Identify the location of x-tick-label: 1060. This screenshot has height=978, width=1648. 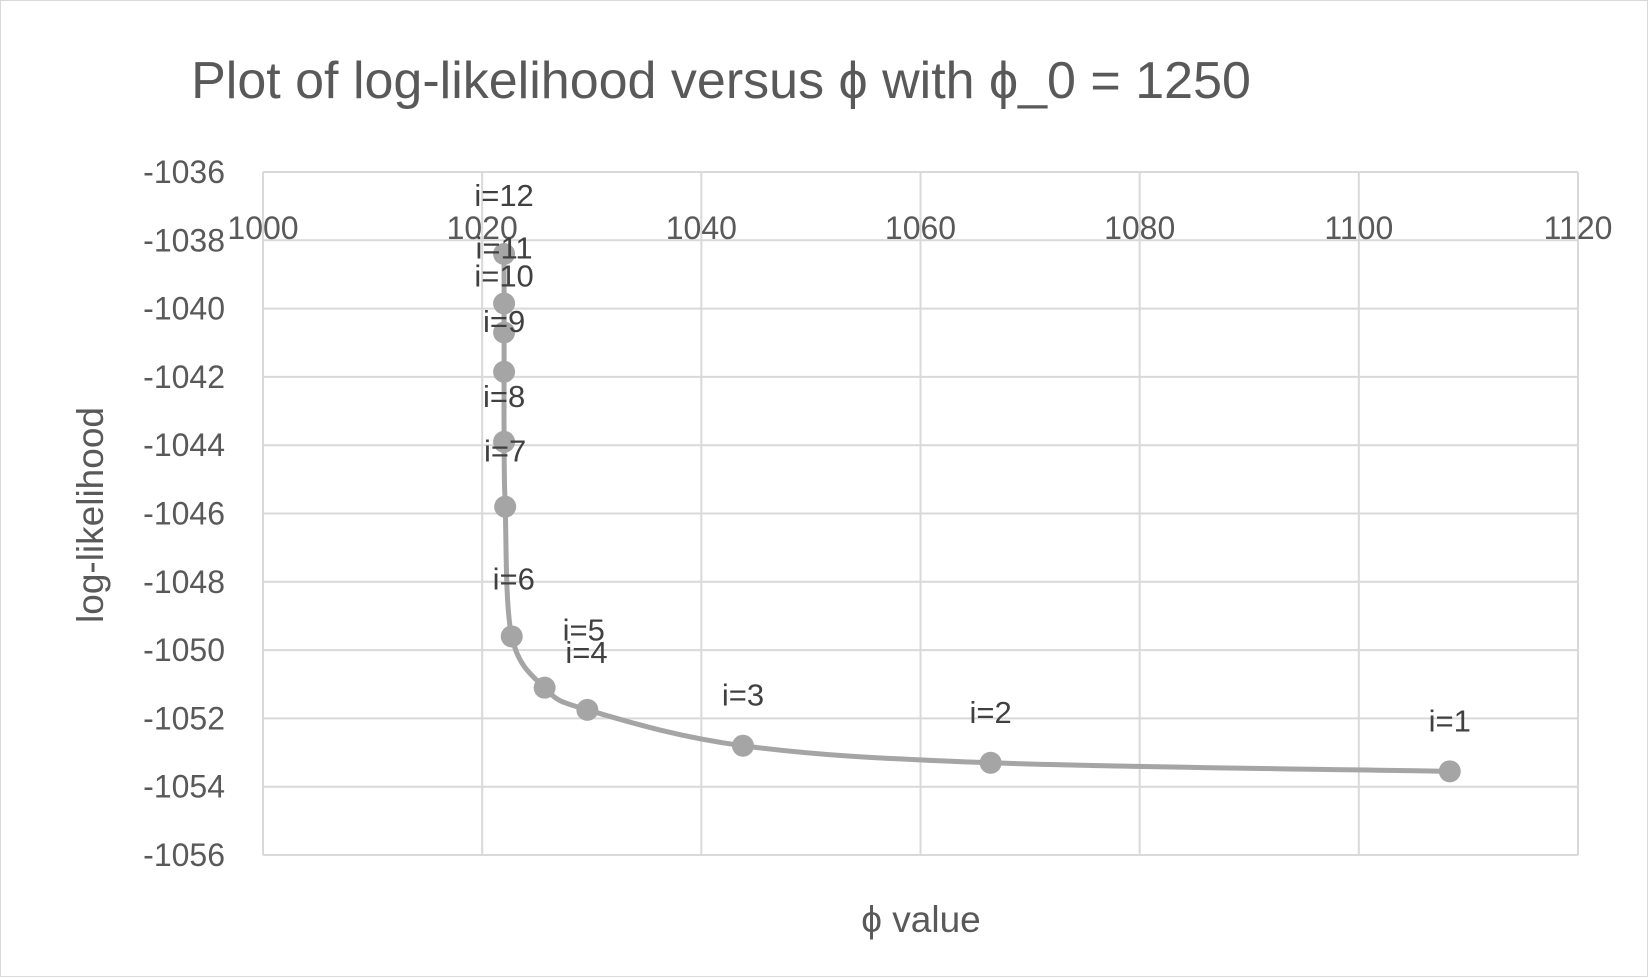
(920, 228).